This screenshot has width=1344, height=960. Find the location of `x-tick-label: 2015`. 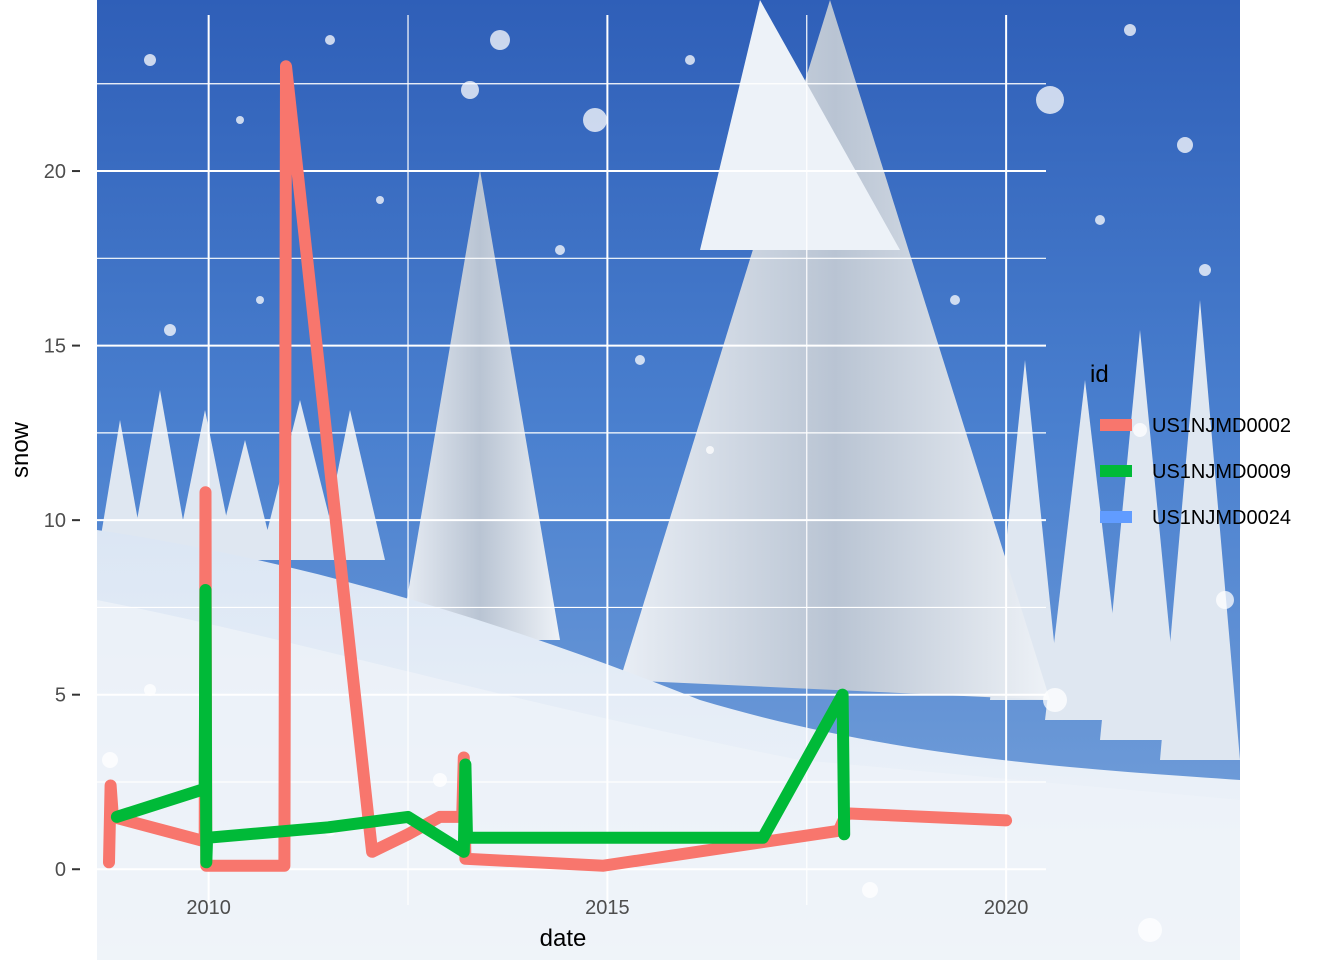

x-tick-label: 2015 is located at coordinates (607, 908).